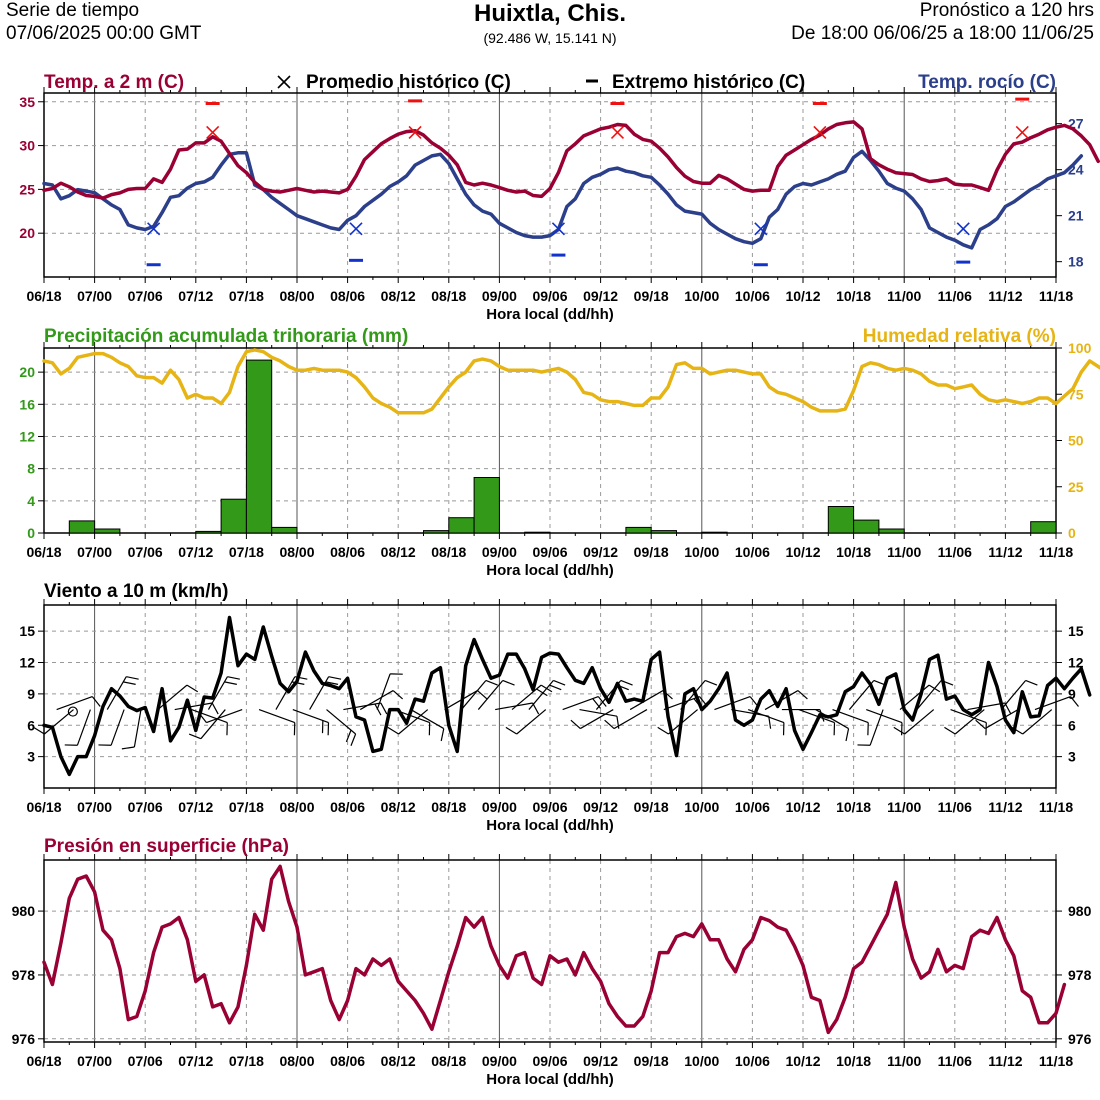 This screenshot has width=1100, height=1100. Describe the element at coordinates (1005, 296) in the screenshot. I see `temp-xtick-label: 11/12` at that location.